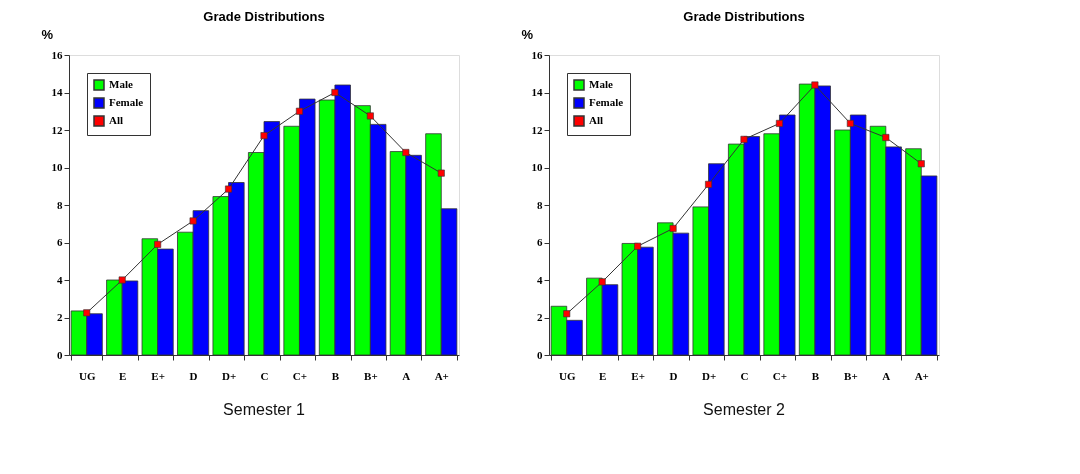 Image resolution: width=1080 pixels, height=474 pixels. What do you see at coordinates (744, 409) in the screenshot?
I see `text: Semester 2` at bounding box center [744, 409].